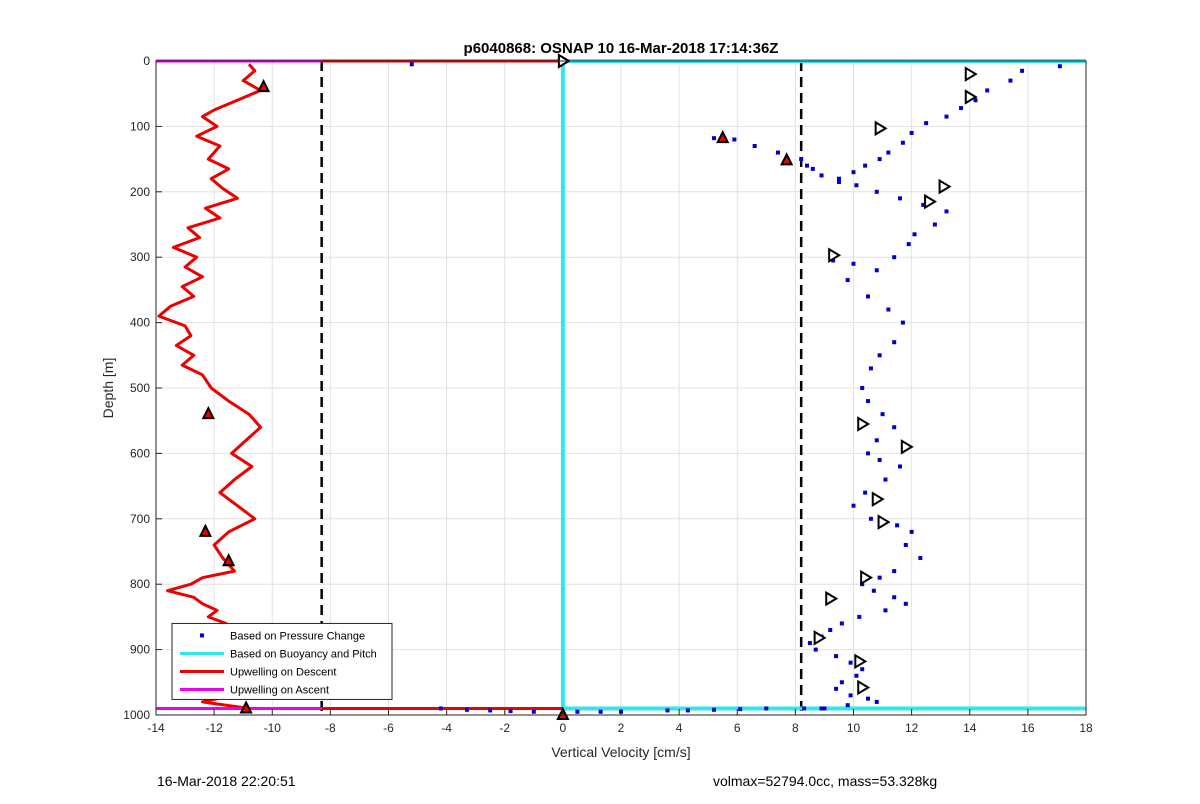  I want to click on x-tick-label: -12, so click(214, 728).